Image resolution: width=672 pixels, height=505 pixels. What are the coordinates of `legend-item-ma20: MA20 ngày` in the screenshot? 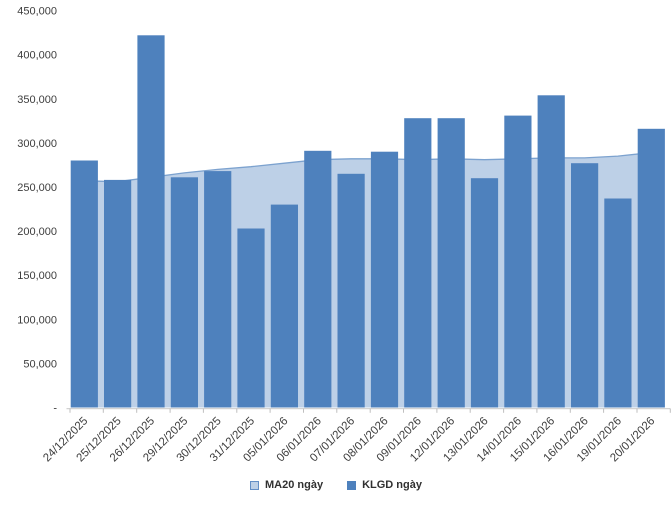 It's located at (286, 485).